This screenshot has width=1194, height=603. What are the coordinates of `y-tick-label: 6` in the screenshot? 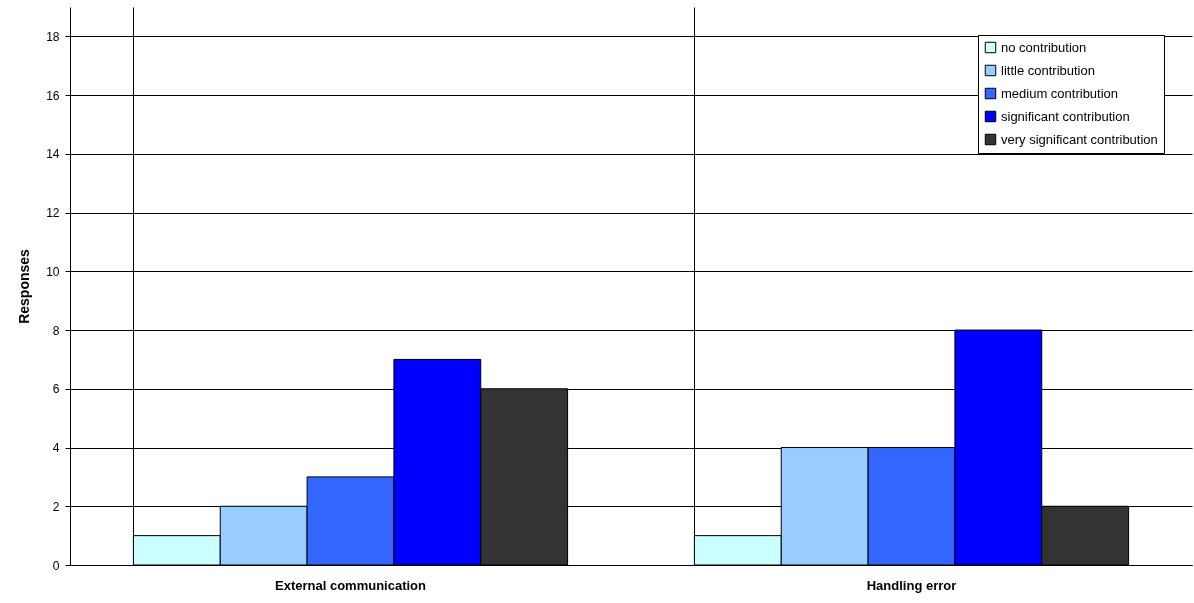 It's located at (56, 389).